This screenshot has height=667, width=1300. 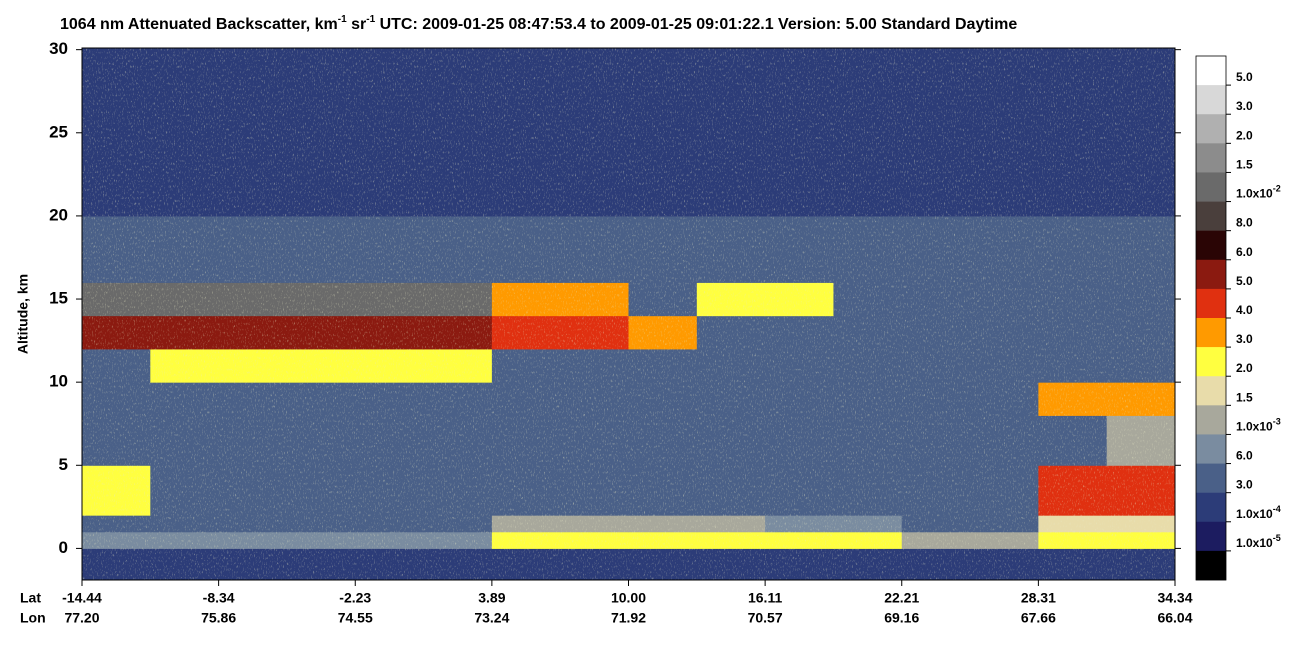 What do you see at coordinates (58, 381) in the screenshot?
I see `y-tick-label: 10` at bounding box center [58, 381].